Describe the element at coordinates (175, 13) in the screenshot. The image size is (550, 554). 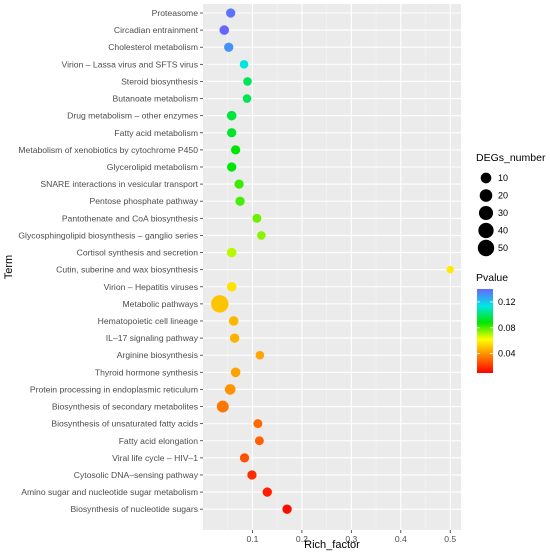
I see `y-tick-label: Proteasome` at that location.